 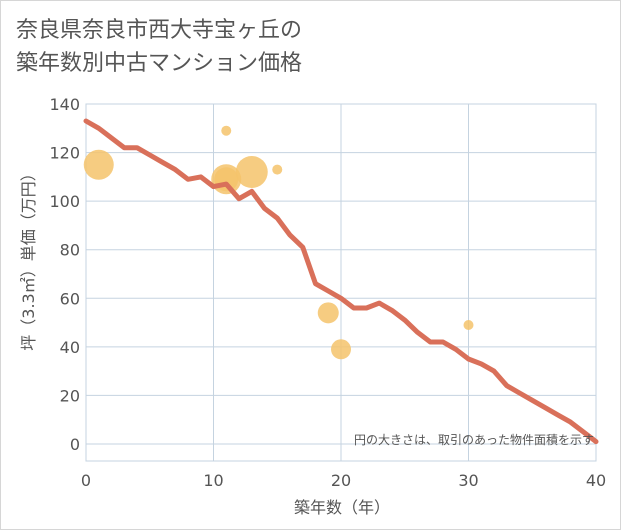 What do you see at coordinates (70, 298) in the screenshot?
I see `y-tick-label: 60` at bounding box center [70, 298].